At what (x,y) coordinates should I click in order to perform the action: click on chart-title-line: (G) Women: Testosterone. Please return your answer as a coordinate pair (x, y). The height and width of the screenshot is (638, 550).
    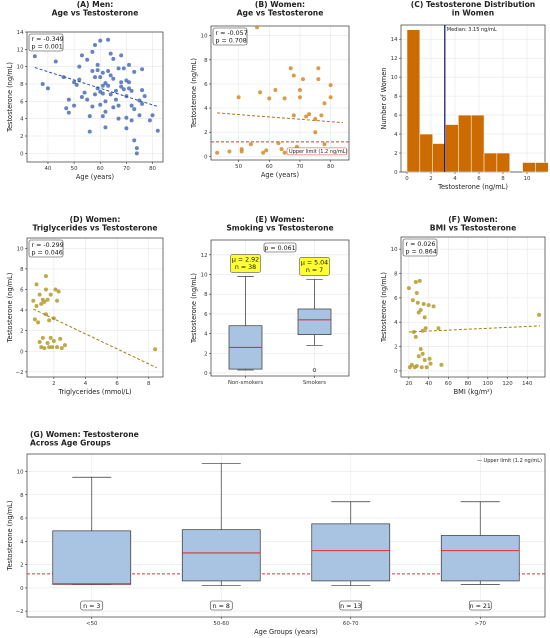
    Looking at the image, I should click on (84, 434).